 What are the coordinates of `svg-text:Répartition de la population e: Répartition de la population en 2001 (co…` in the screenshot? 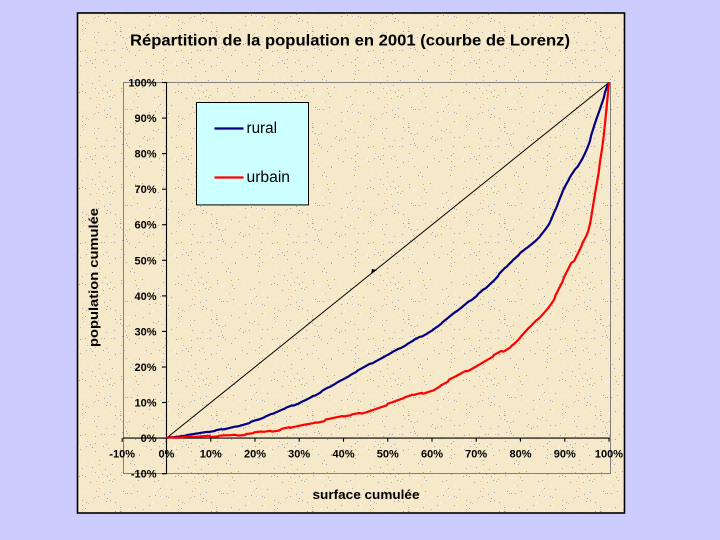 It's located at (350, 41).